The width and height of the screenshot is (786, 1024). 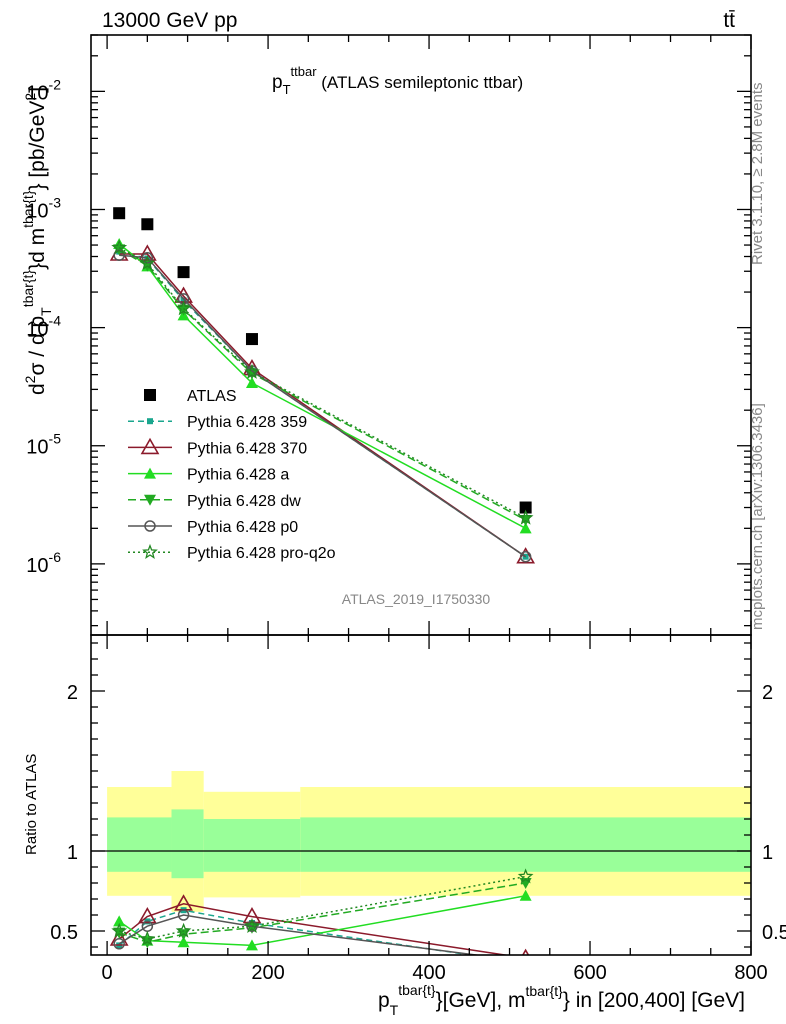 I want to click on legend-item-1: Pythia 6.428 359, so click(x=217, y=422).